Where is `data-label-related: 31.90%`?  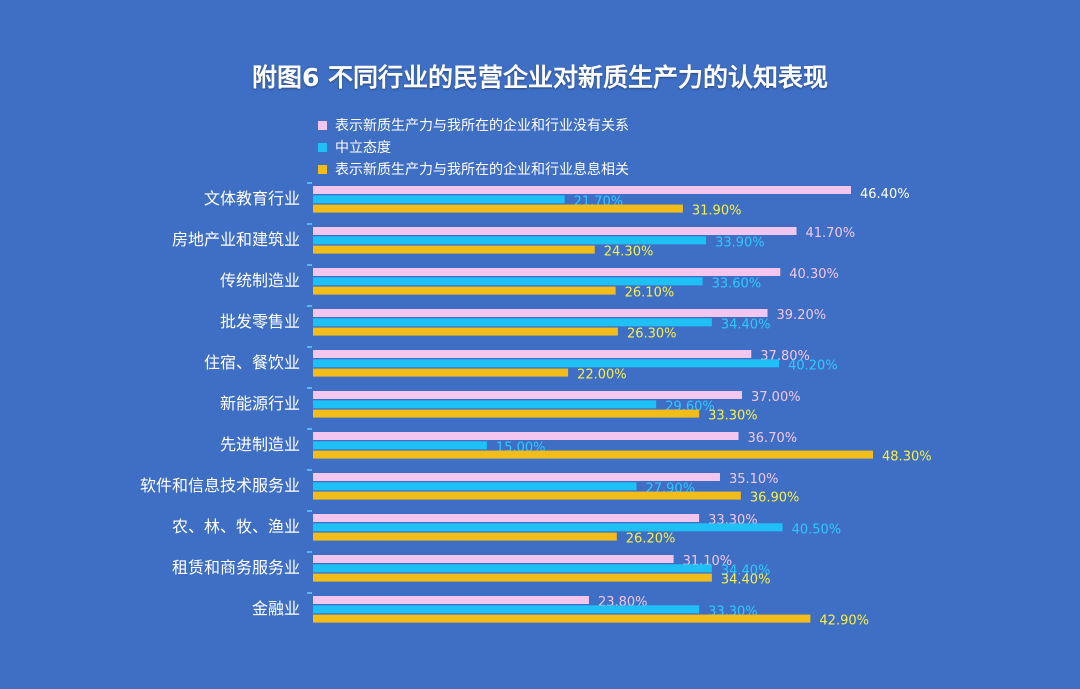
data-label-related: 31.90% is located at coordinates (717, 211).